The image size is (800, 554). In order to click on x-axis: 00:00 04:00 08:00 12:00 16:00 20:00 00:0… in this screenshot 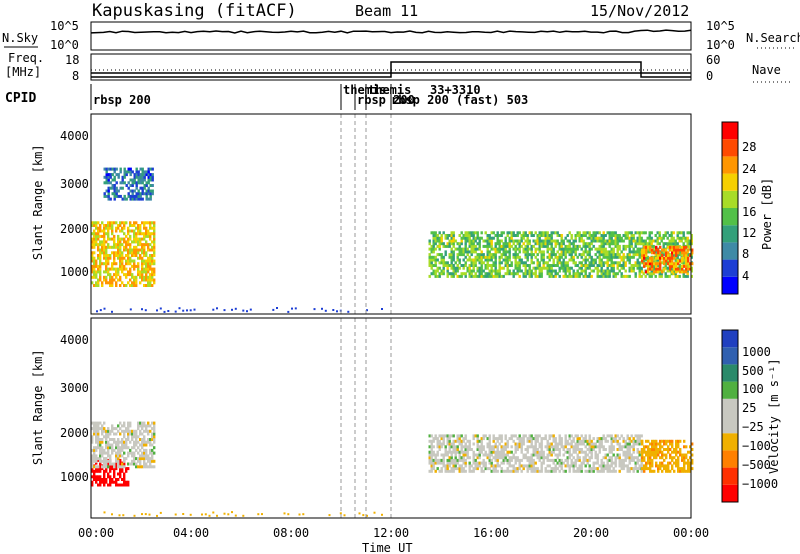, I will do `click(393, 540)`.